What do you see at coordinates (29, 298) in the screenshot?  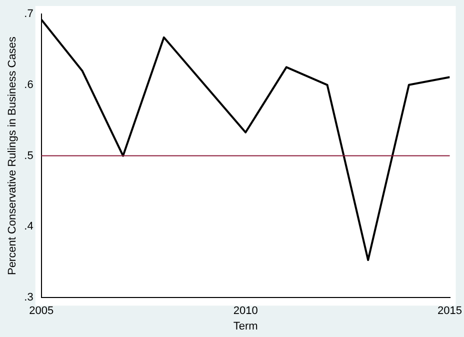 I see `y-tick-label: .3` at bounding box center [29, 298].